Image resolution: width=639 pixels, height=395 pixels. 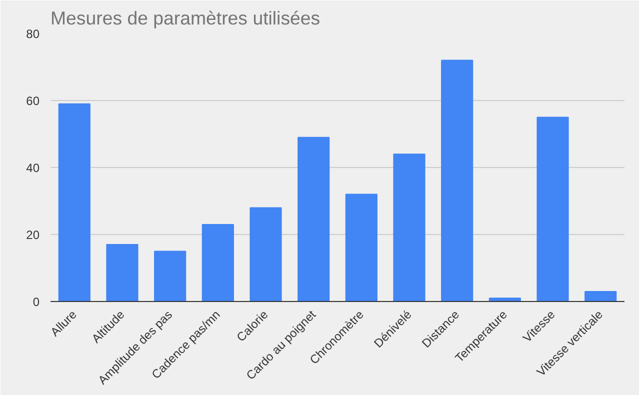 I want to click on y-tick-label: 20, so click(x=33, y=235).